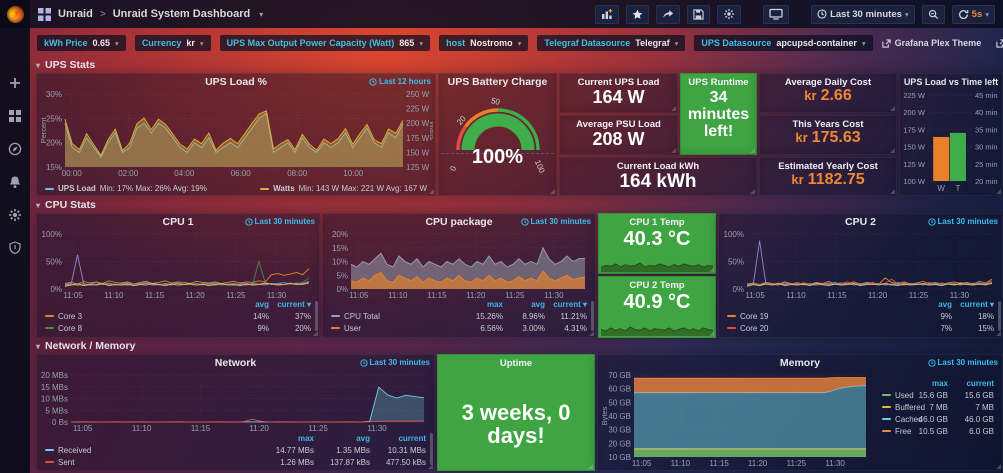 The width and height of the screenshot is (1003, 473). Describe the element at coordinates (235, 363) in the screenshot. I see `panel-title: Network` at that location.